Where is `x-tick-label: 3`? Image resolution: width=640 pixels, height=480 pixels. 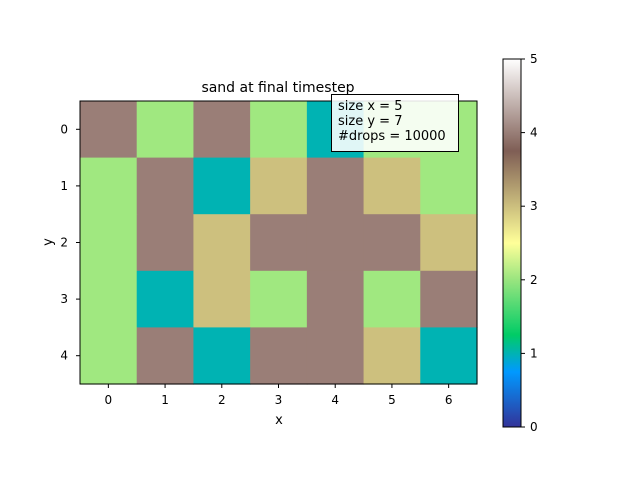 x-tick-label: 3 is located at coordinates (279, 400).